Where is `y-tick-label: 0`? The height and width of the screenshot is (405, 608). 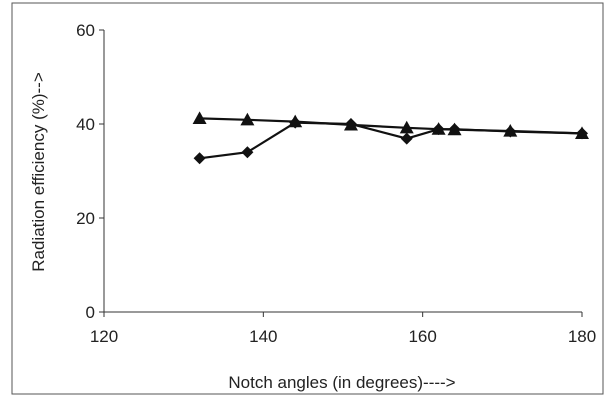 y-tick-label: 0 is located at coordinates (90, 312).